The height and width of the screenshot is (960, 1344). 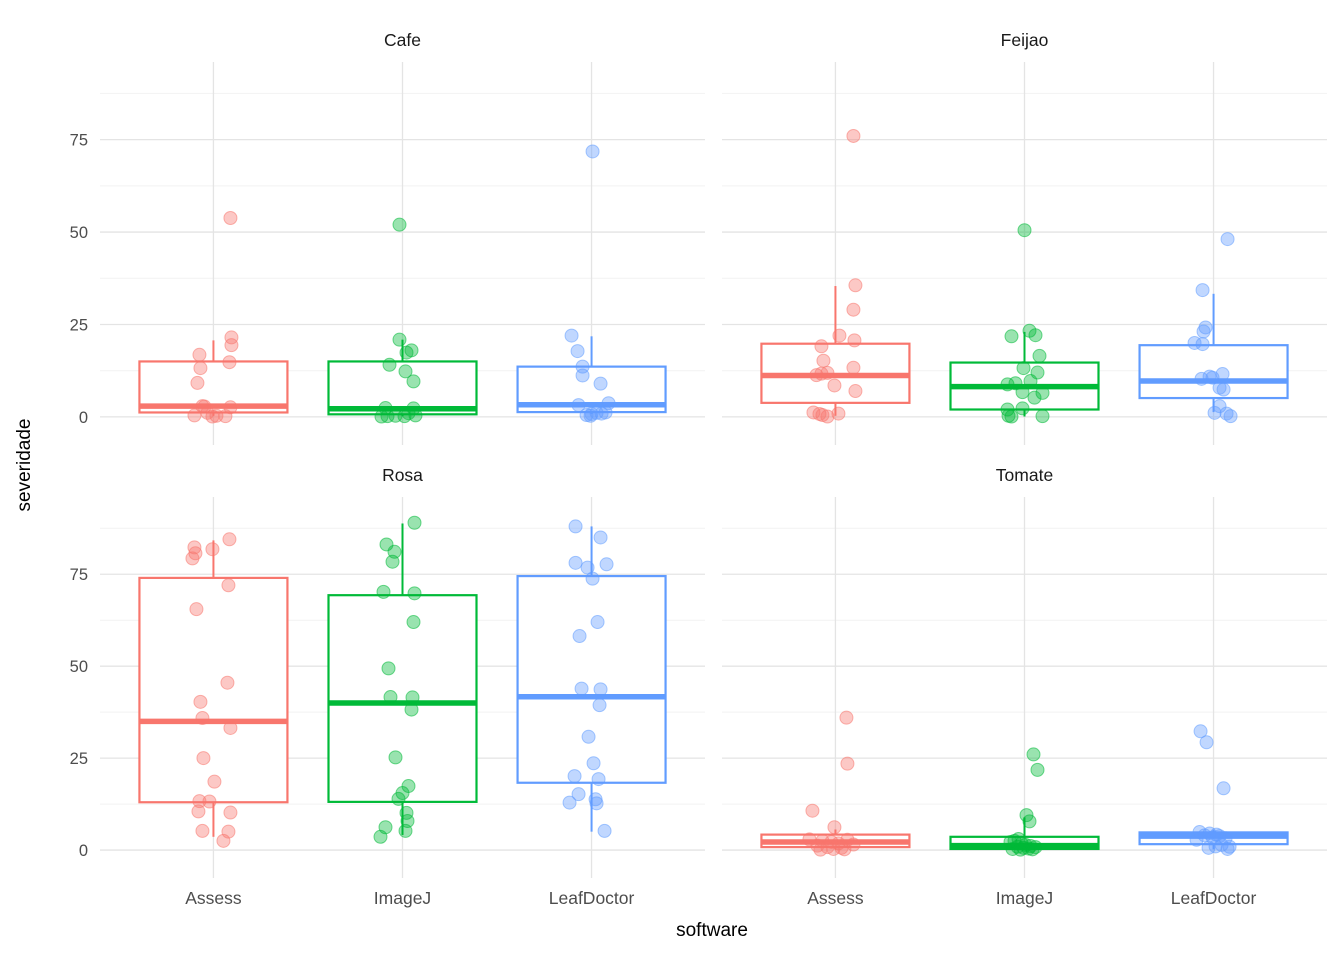 What do you see at coordinates (24, 465) in the screenshot?
I see `y-axis-title: severidade` at bounding box center [24, 465].